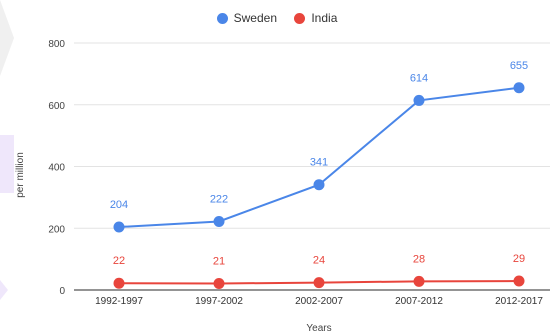  What do you see at coordinates (318, 327) in the screenshot?
I see `x-axis-label: Years` at bounding box center [318, 327].